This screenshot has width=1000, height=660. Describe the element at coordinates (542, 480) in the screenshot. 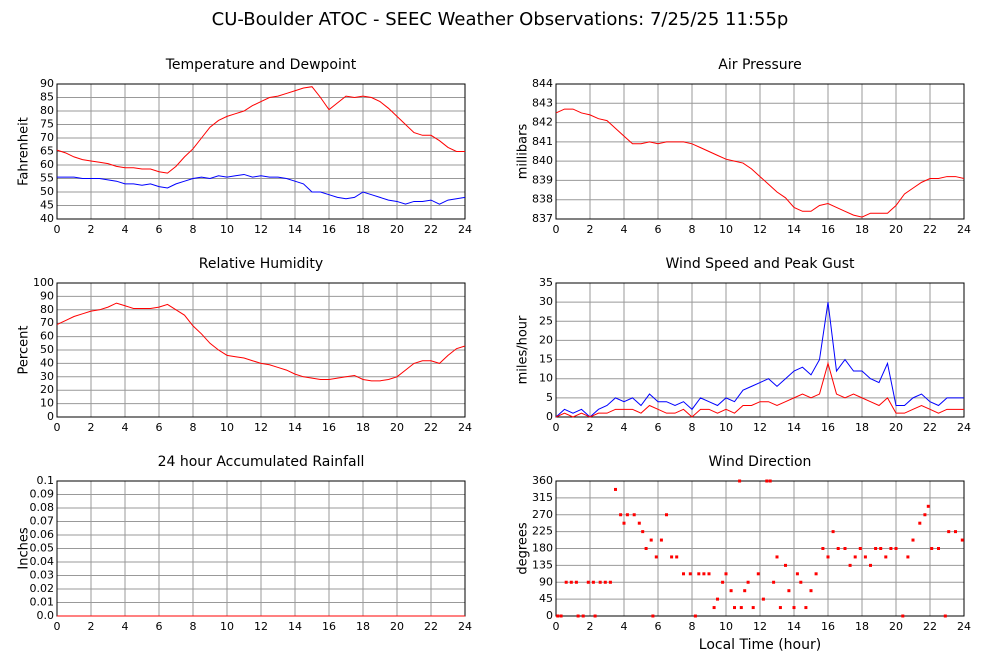

I see `y-tick-label: 360` at that location.